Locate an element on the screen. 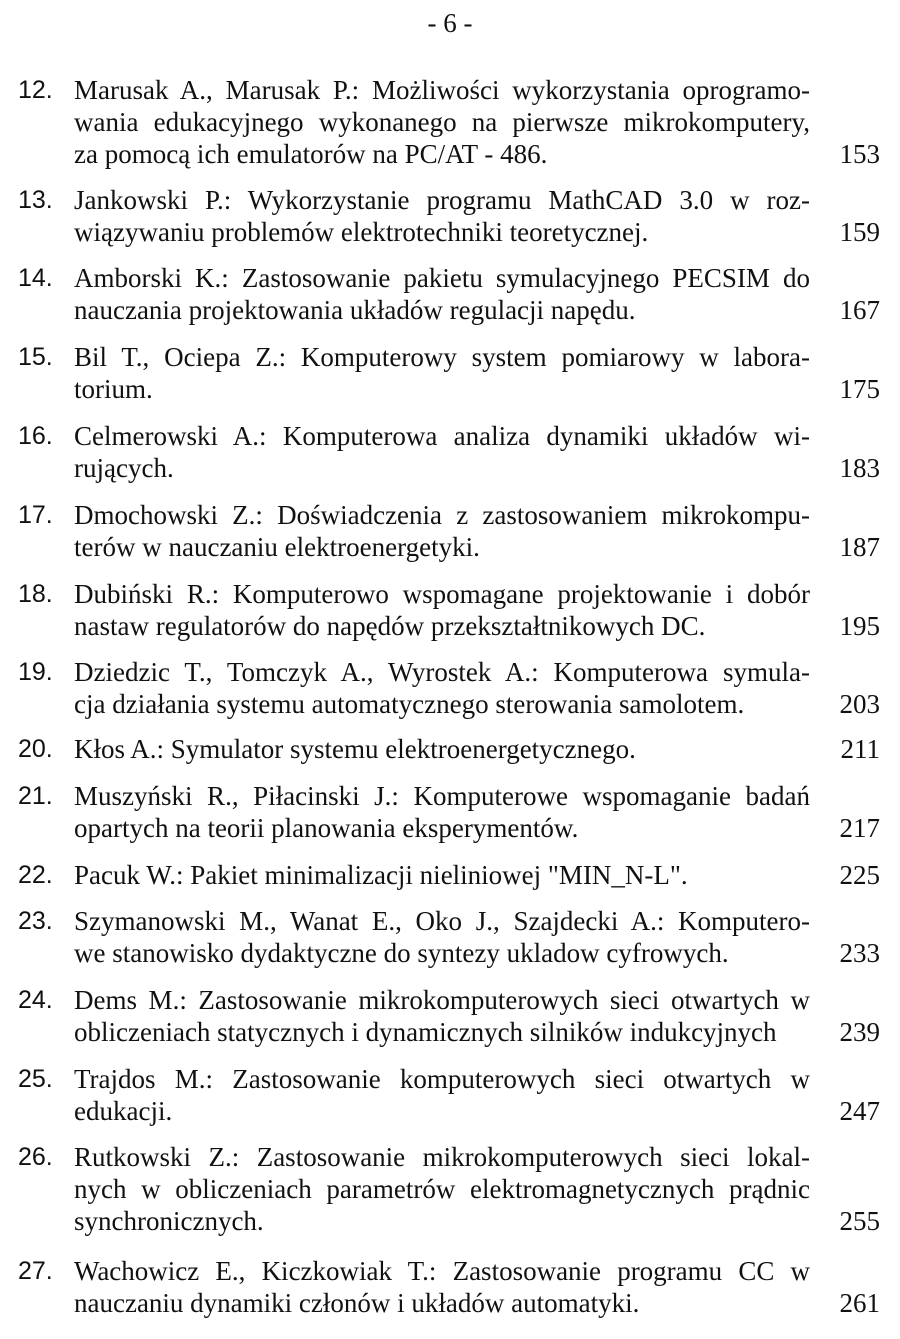 This screenshot has height=1339, width=900. entry-page: 203 is located at coordinates (860, 704).